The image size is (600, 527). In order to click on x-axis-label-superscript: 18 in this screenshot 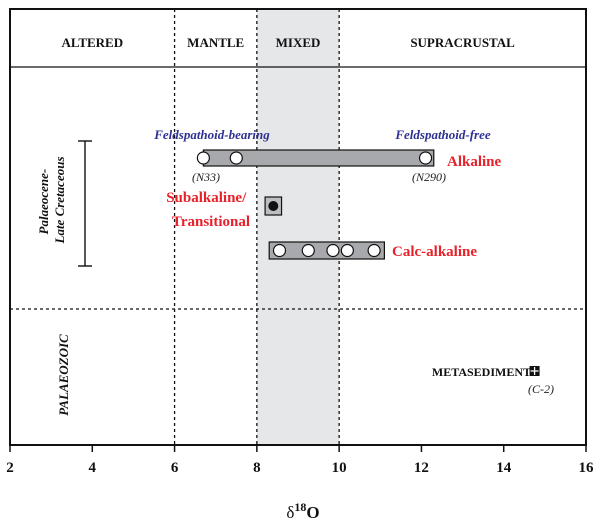, I will do `click(300, 507)`.